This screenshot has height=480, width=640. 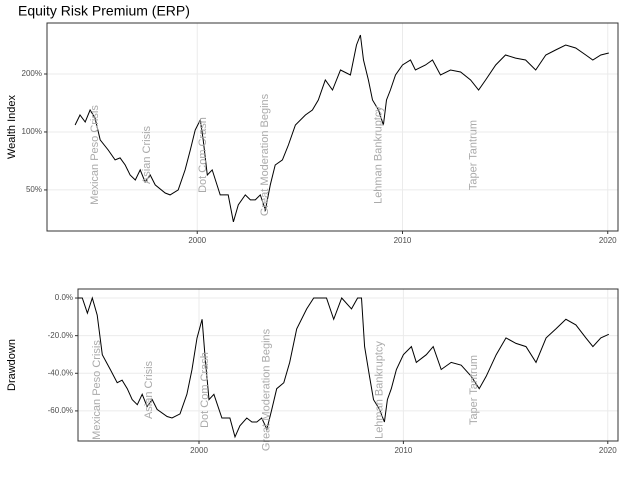 What do you see at coordinates (60, 372) in the screenshot?
I see `y-tick-label: -40.0%` at bounding box center [60, 372].